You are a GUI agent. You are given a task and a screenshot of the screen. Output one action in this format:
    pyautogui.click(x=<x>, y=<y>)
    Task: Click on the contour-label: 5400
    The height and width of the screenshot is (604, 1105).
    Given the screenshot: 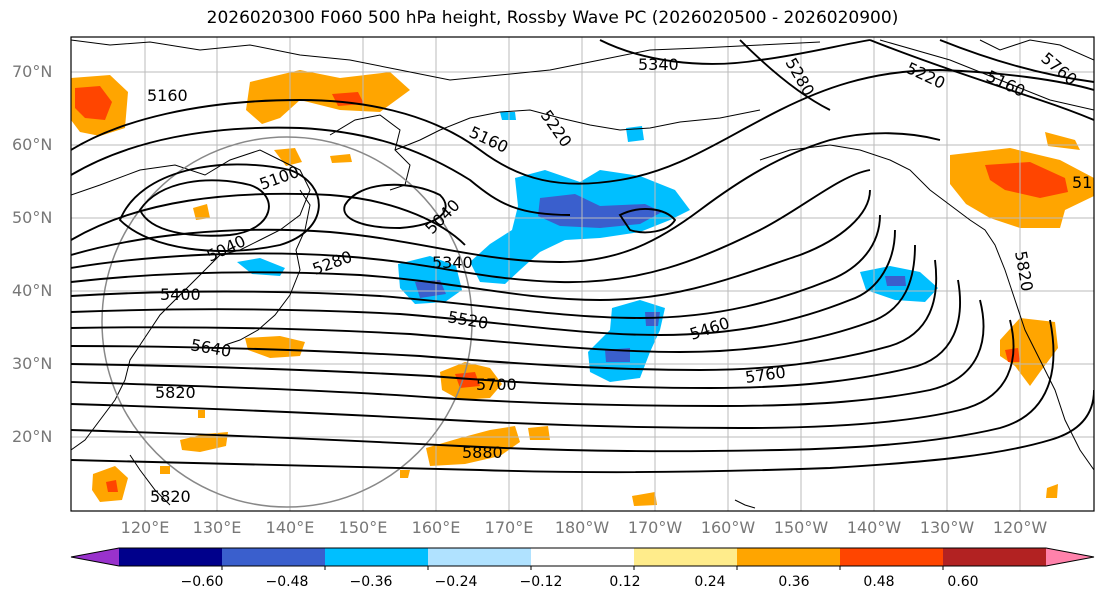 What is the action you would take?
    pyautogui.click(x=180, y=294)
    